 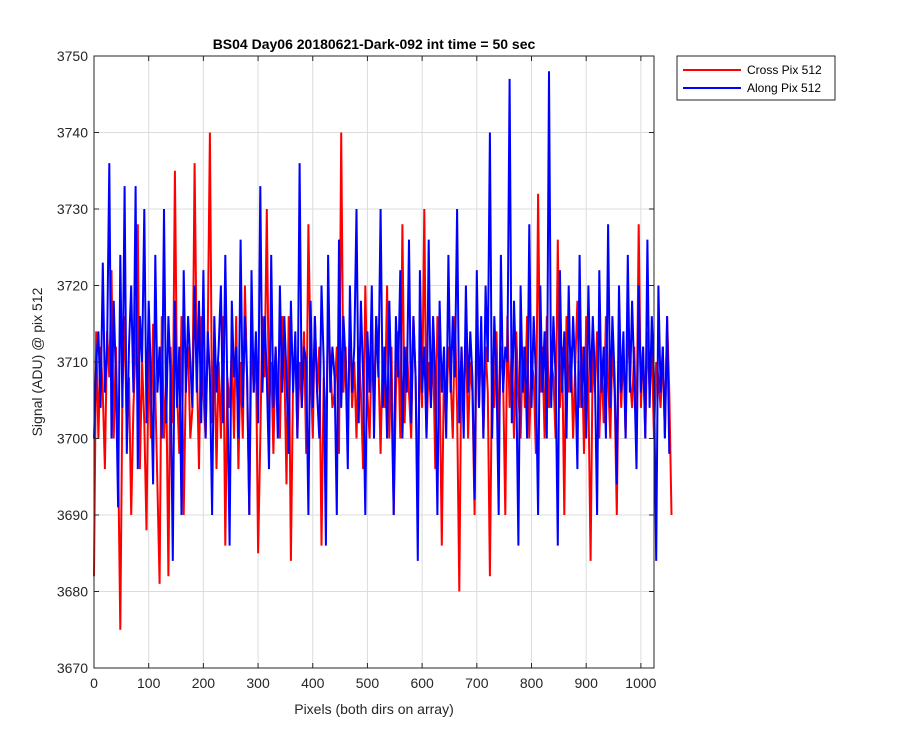 I want to click on x-tick-label: 200, so click(x=204, y=683).